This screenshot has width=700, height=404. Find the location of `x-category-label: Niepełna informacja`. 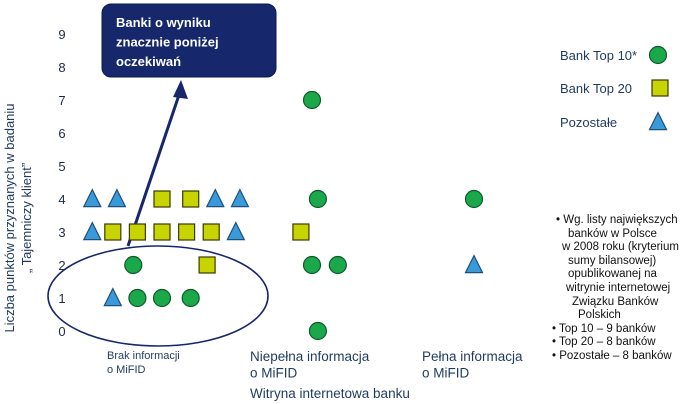

x-category-label: Niepełna informacja is located at coordinates (310, 356).